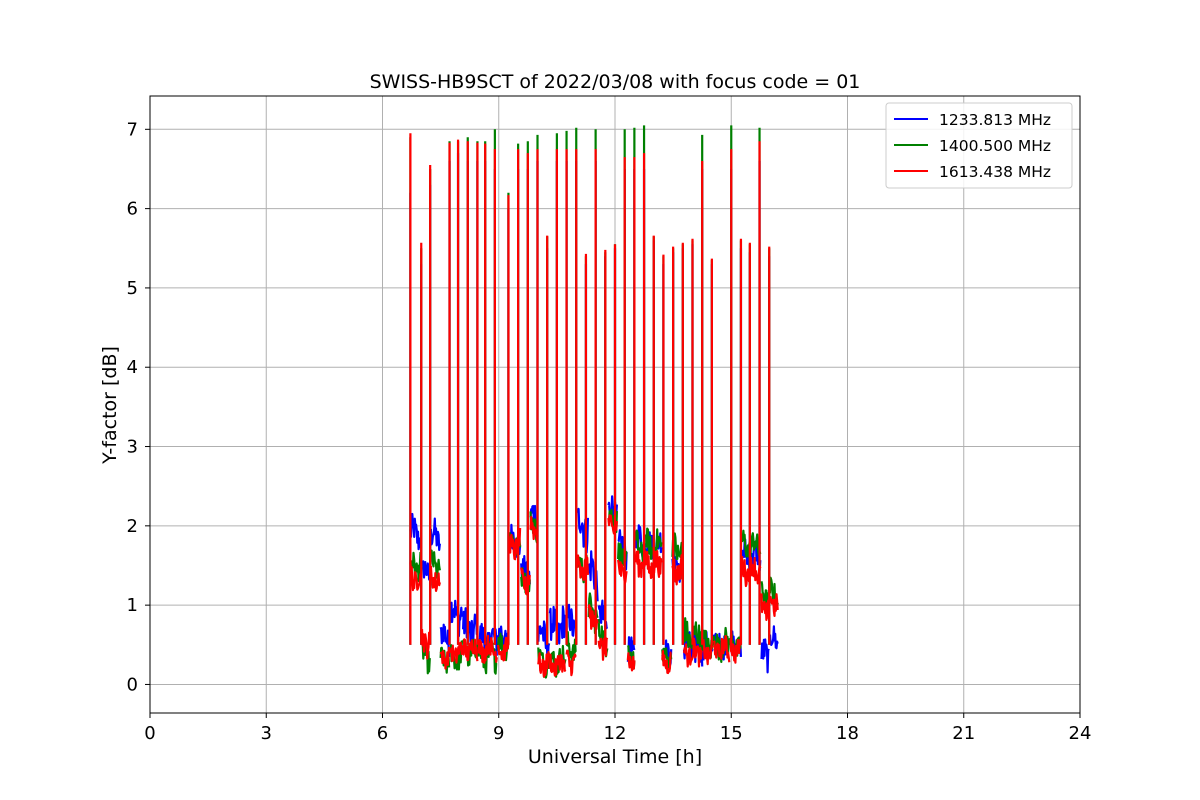 The height and width of the screenshot is (800, 1200). Describe the element at coordinates (615, 733) in the screenshot. I see `x-tick-label: 12` at that location.